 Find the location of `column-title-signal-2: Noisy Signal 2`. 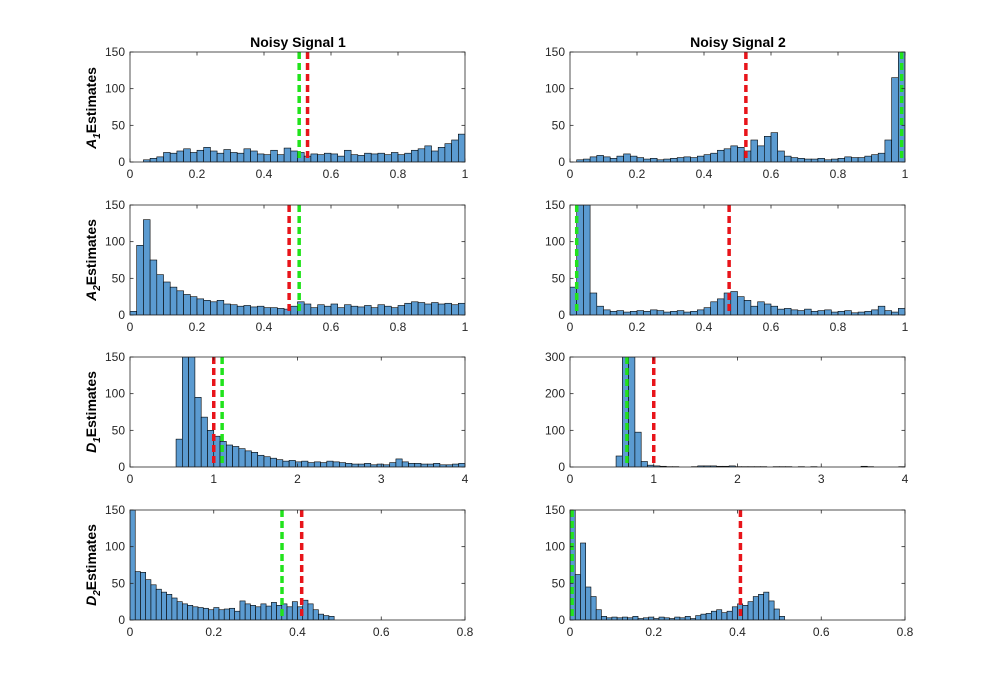

column-title-signal-2: Noisy Signal 2 is located at coordinates (738, 42).